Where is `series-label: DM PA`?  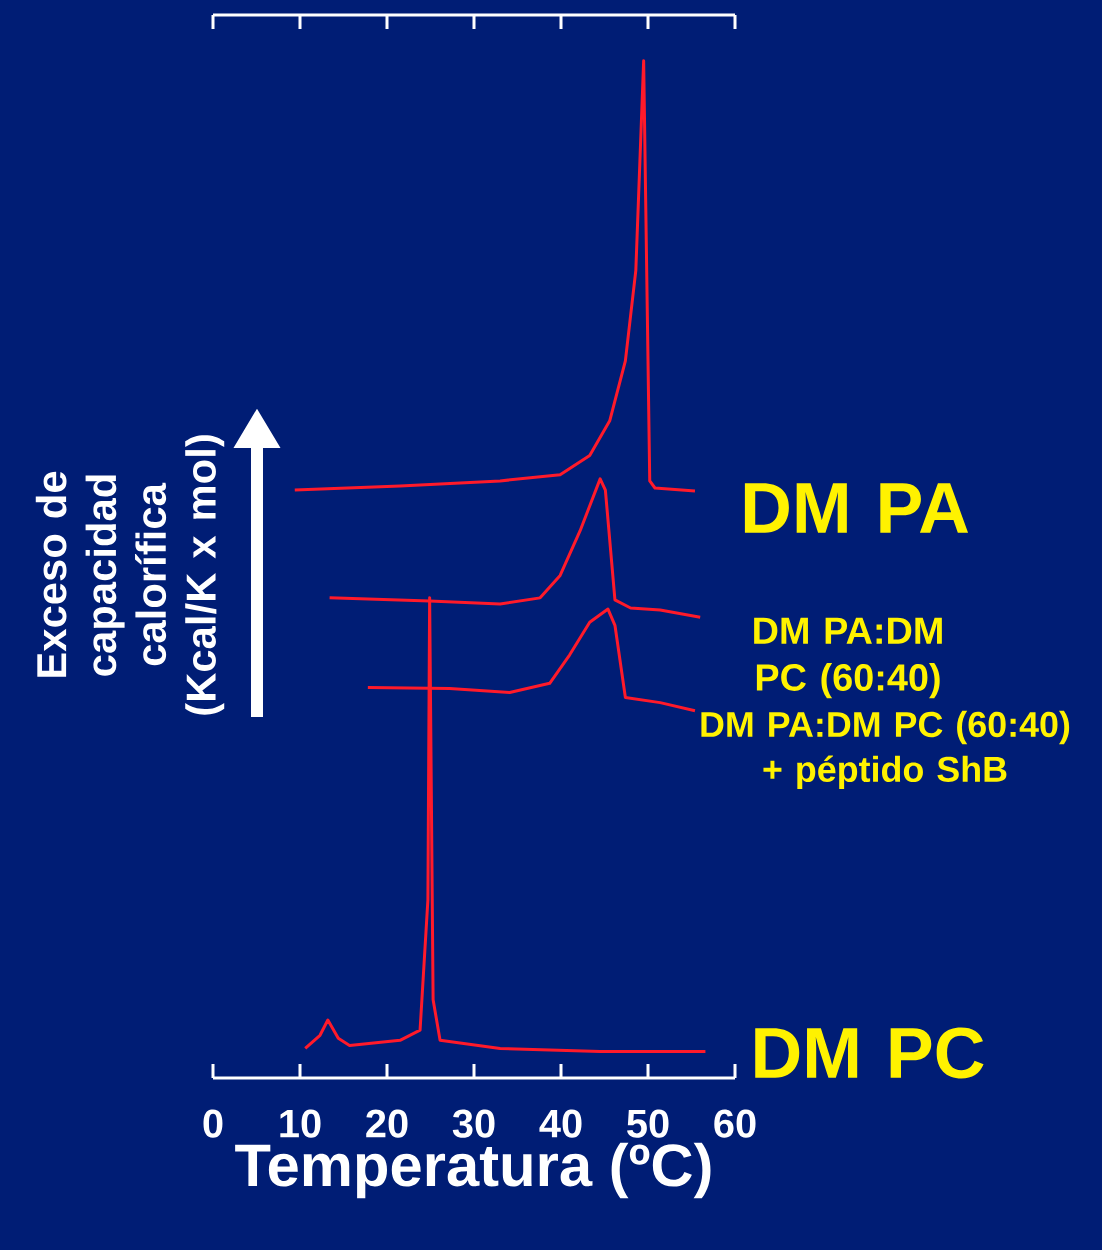
series-label: DM PA is located at coordinates (856, 508).